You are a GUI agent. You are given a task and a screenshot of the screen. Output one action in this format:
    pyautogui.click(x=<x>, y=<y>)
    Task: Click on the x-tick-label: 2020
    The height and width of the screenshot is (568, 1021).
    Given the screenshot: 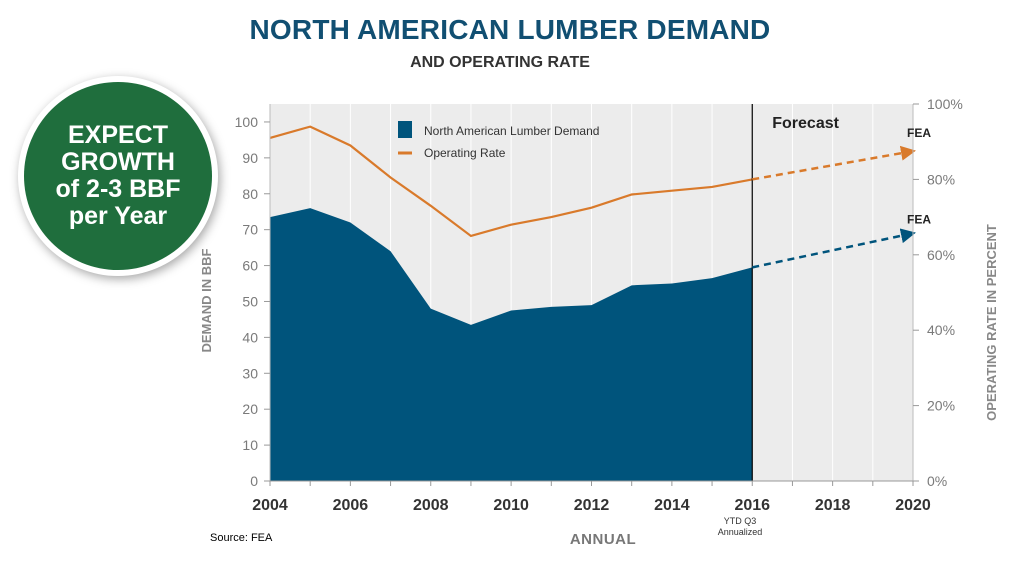 What is the action you would take?
    pyautogui.click(x=913, y=505)
    